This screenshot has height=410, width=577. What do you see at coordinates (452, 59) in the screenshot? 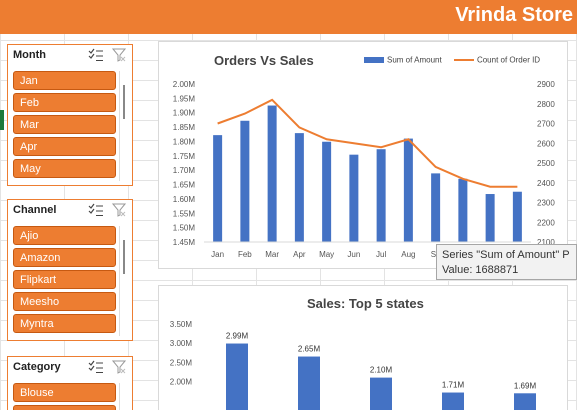
I see `chart-legend: Sum of Amount Count of Order ID` at bounding box center [452, 59].